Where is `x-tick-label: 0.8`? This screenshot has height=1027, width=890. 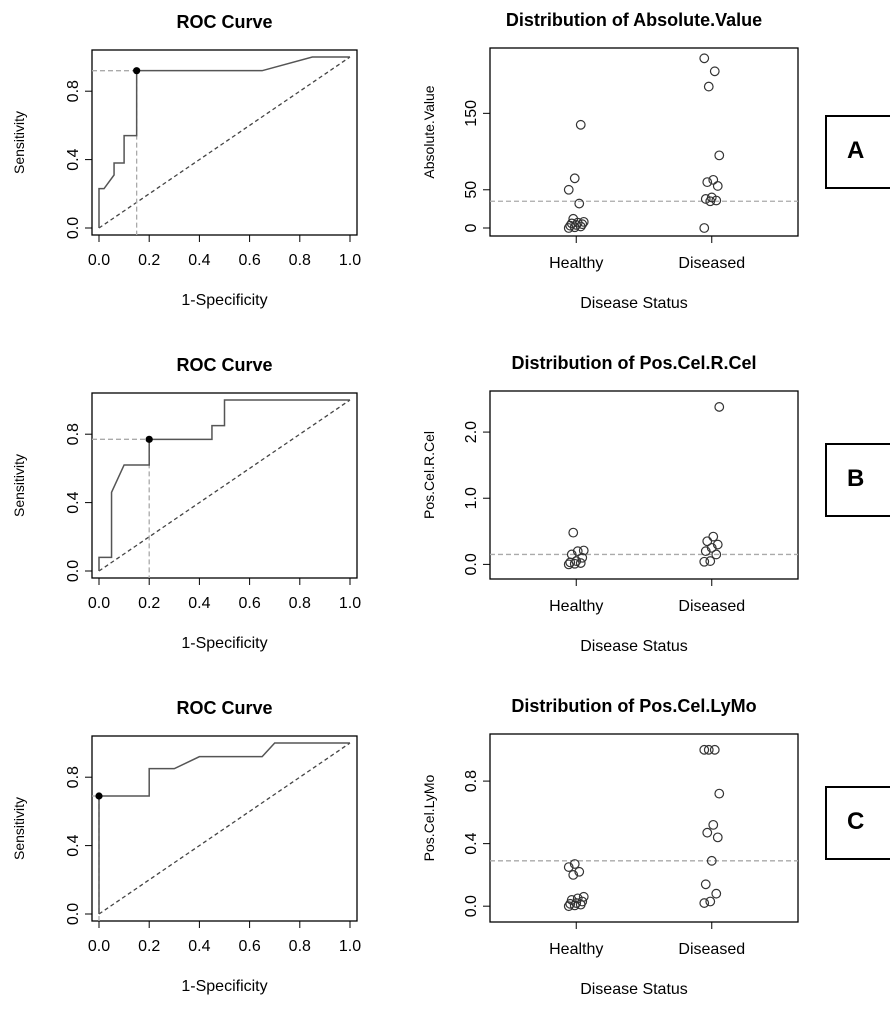
x-tick-label: 0.8 is located at coordinates (300, 946).